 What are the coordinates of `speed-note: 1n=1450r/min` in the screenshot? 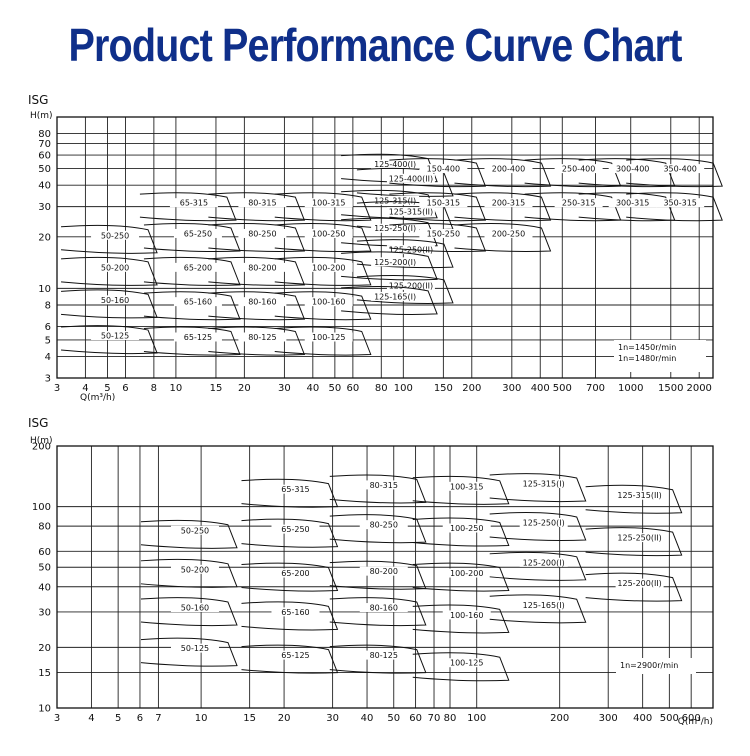 It's located at (647, 347).